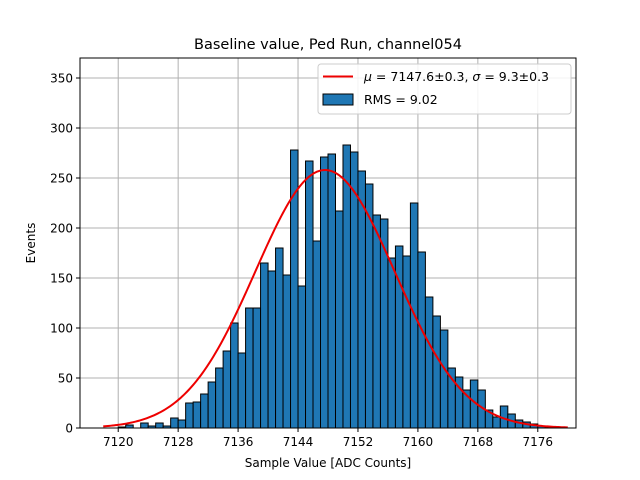  What do you see at coordinates (367, 76) in the screenshot?
I see `legend-mu-symbol: μ` at bounding box center [367, 76].